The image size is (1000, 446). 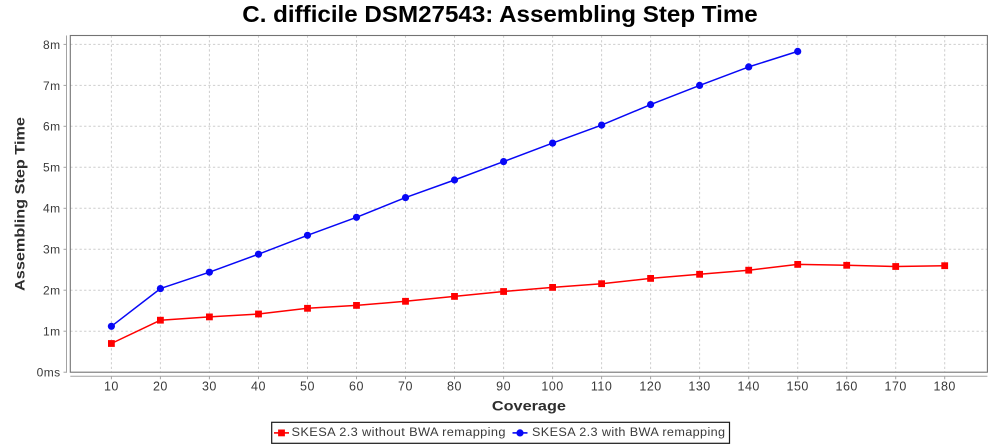 I want to click on svg-text: 2m, so click(x=51, y=291).